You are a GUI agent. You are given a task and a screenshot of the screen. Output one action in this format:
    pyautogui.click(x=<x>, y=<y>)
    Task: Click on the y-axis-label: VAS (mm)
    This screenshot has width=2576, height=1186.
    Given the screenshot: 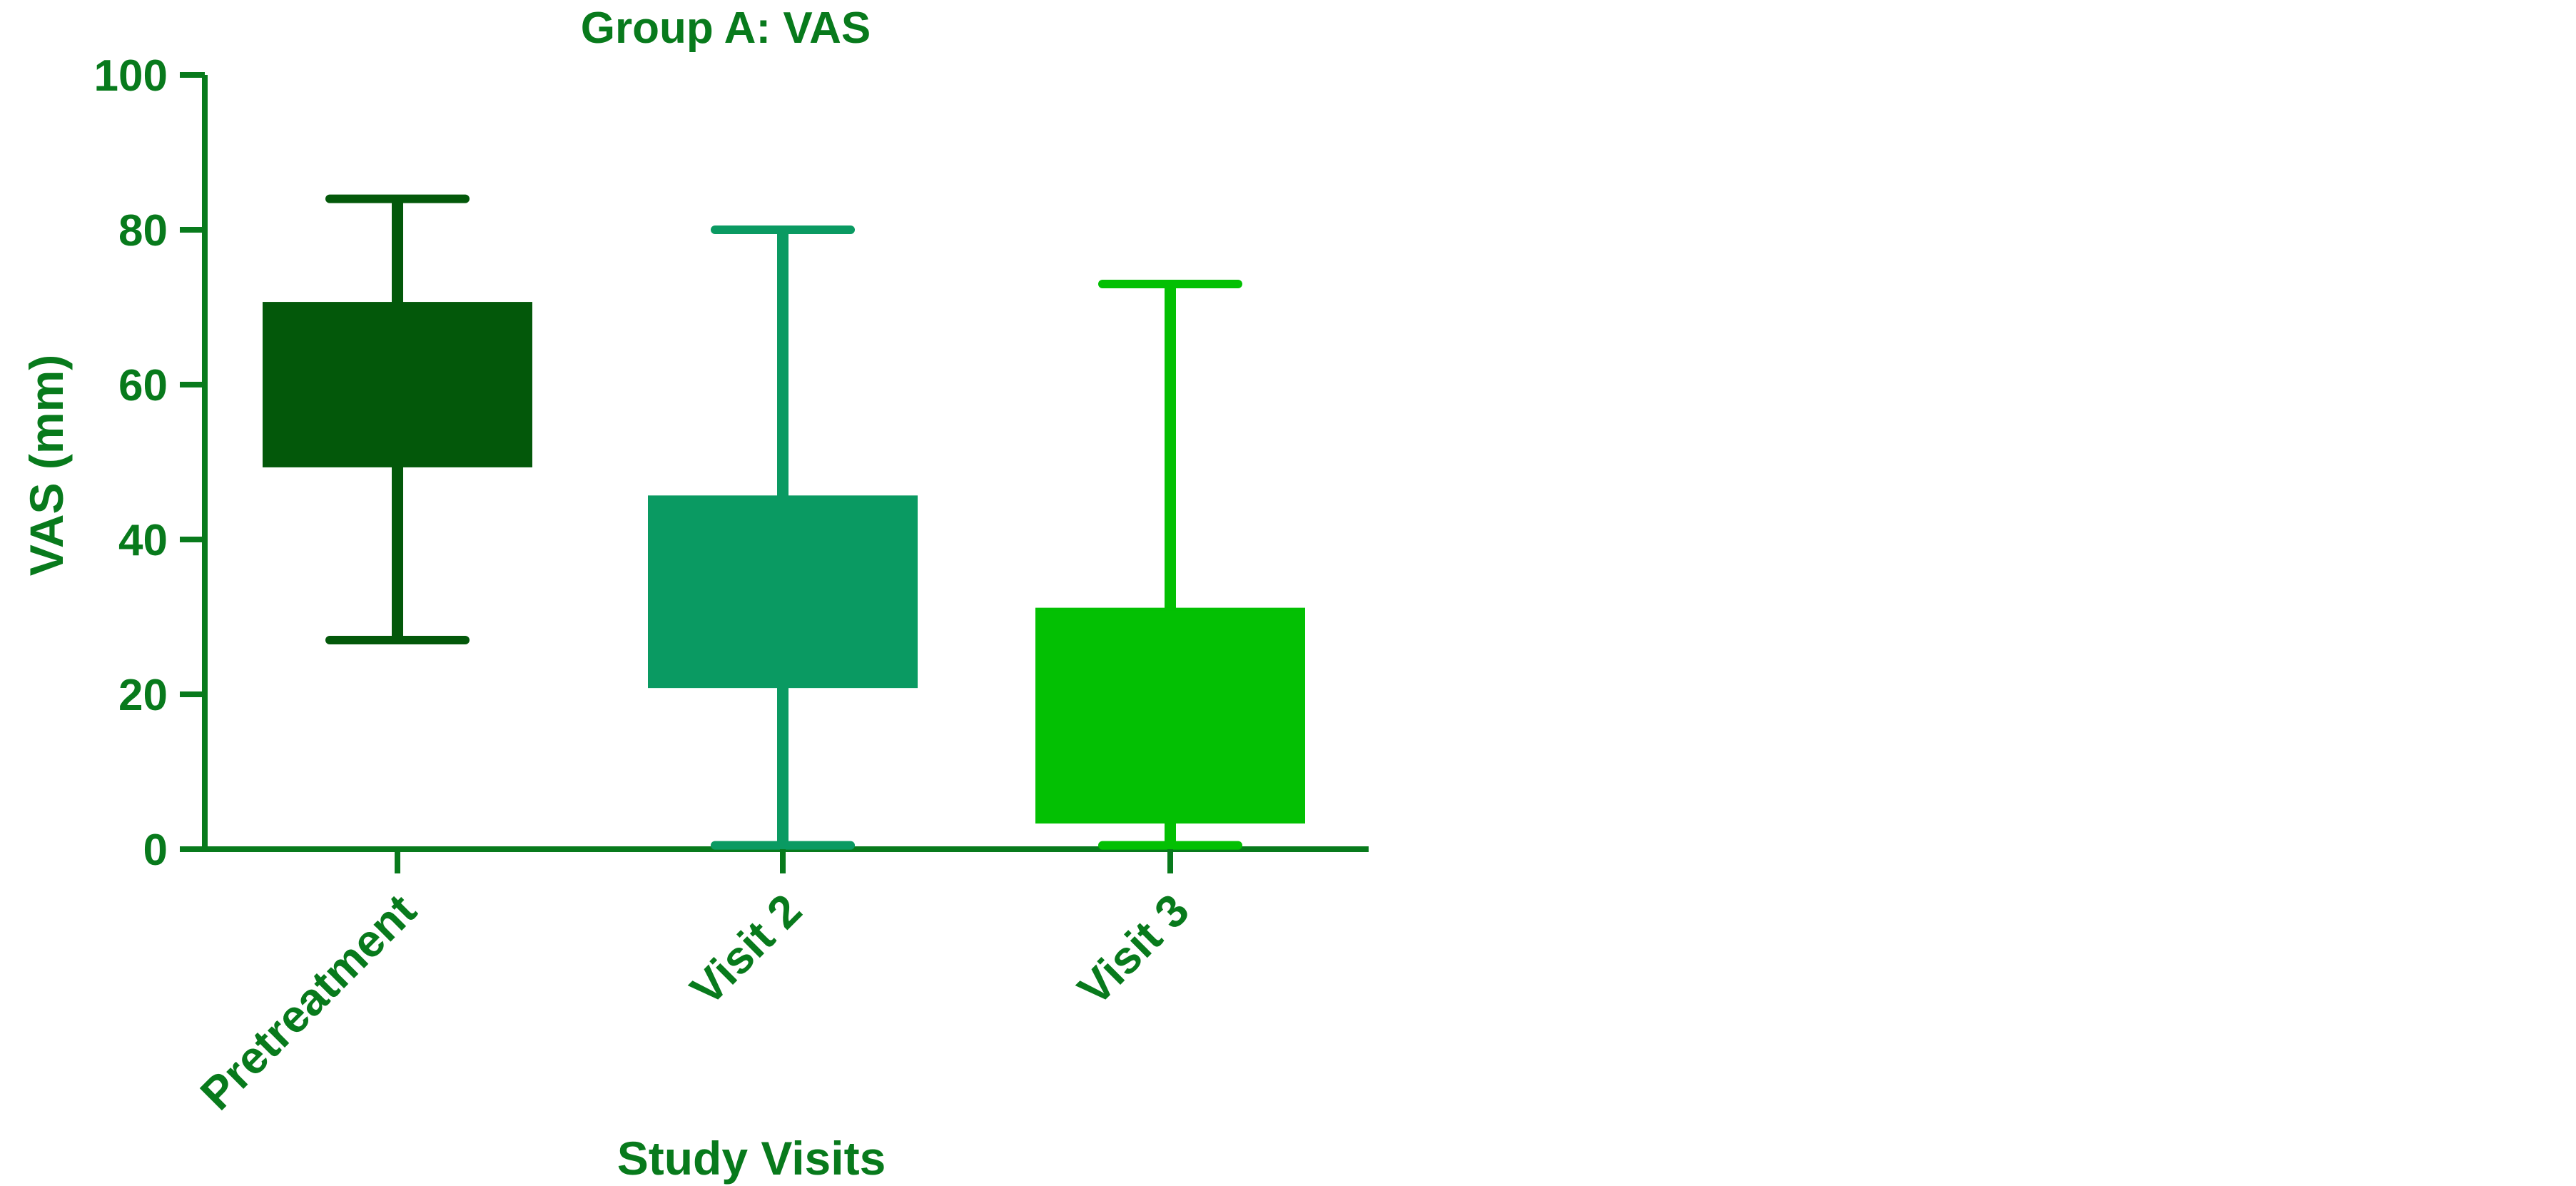 What is the action you would take?
    pyautogui.click(x=47, y=465)
    